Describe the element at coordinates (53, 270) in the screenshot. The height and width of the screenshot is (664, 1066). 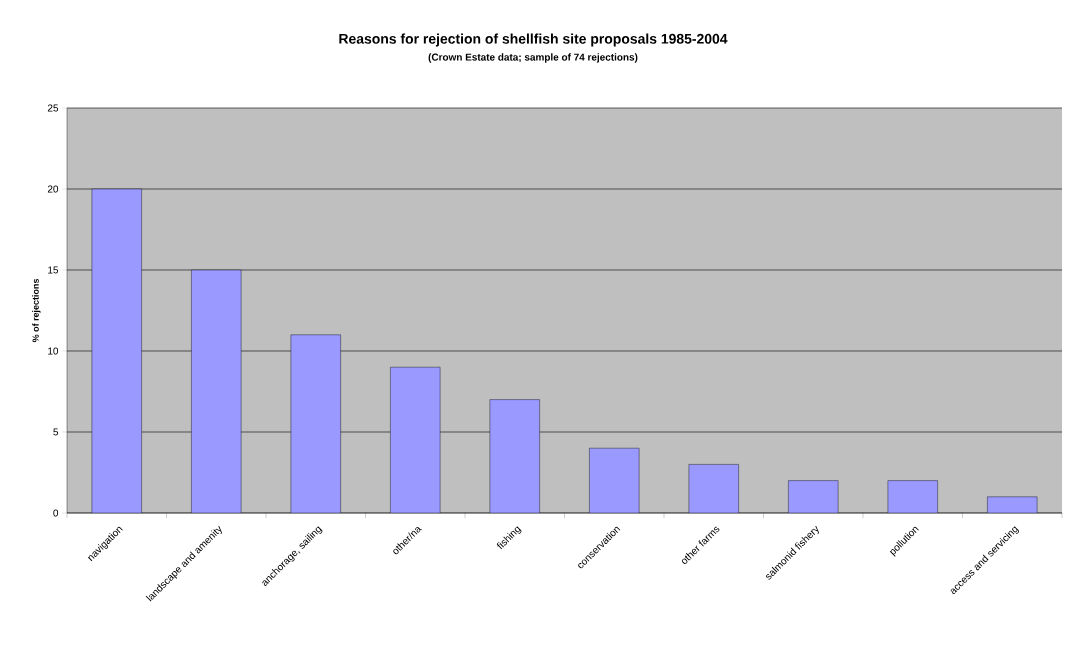
I see `y-tick-label: 15` at that location.